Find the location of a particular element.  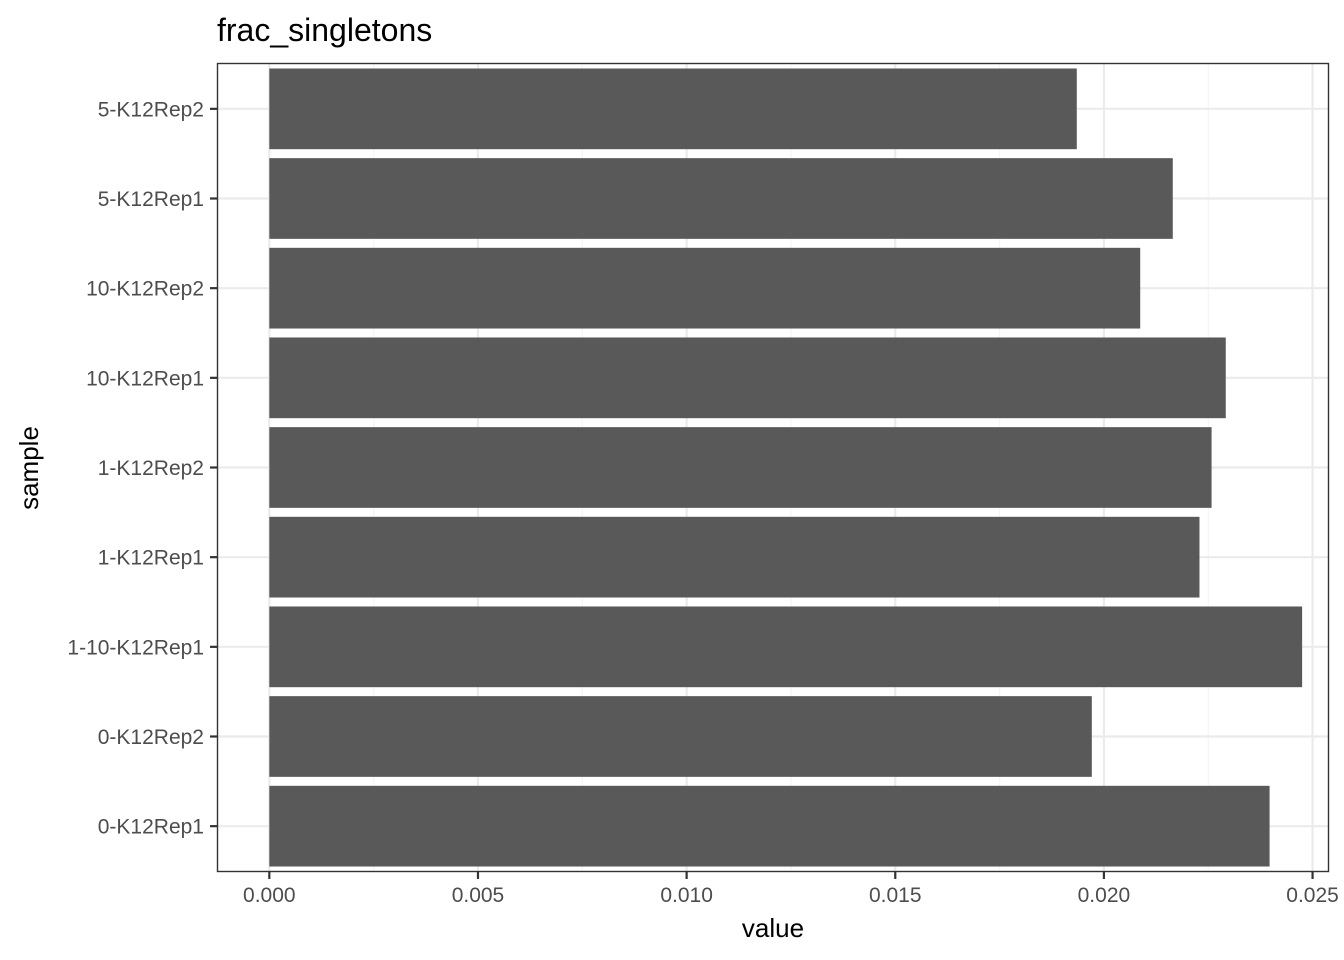

x-tick-label: 0.005 is located at coordinates (478, 895).